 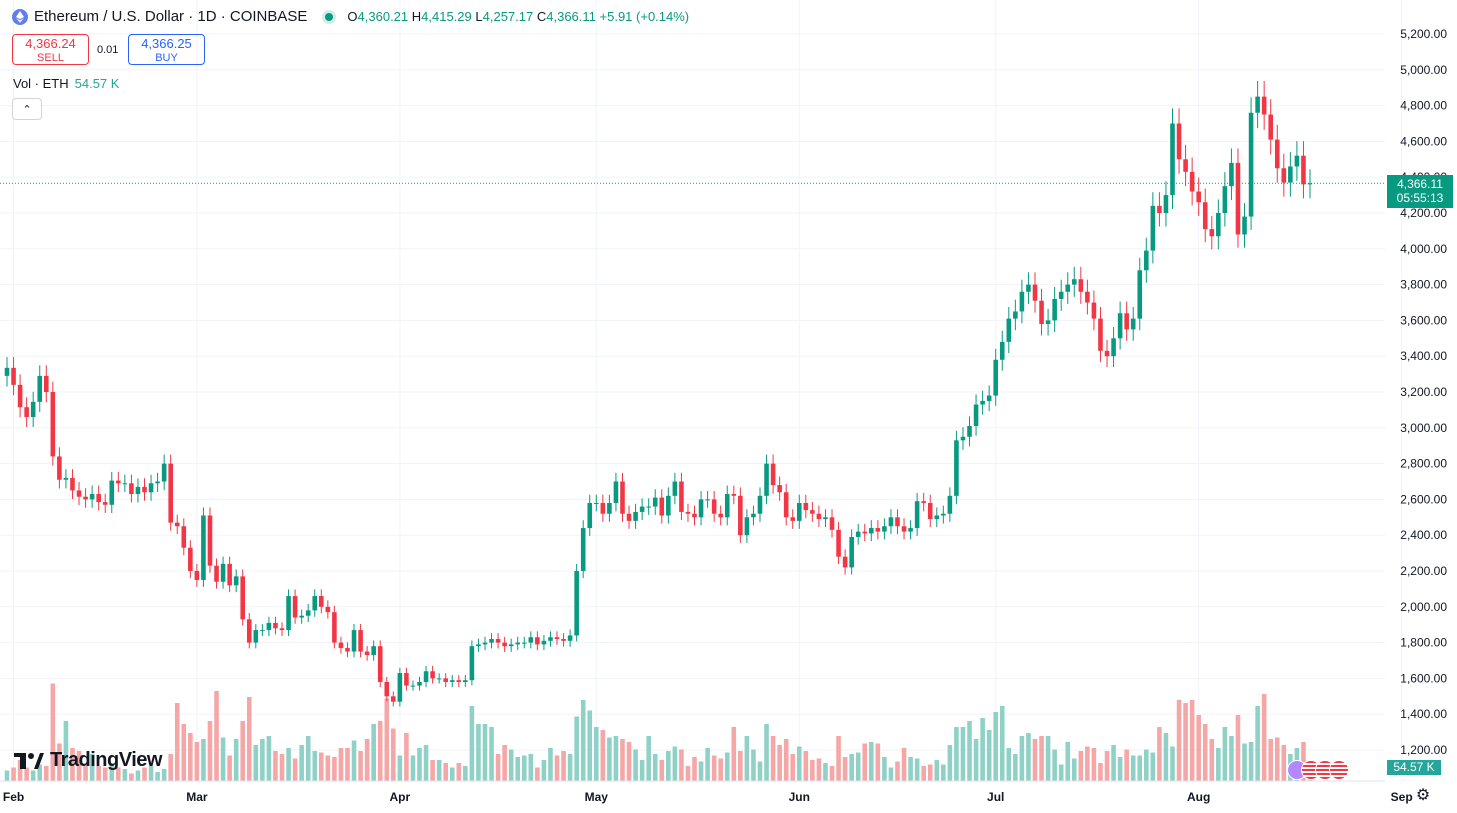 I want to click on time-tick-label: Mar, so click(x=197, y=797).